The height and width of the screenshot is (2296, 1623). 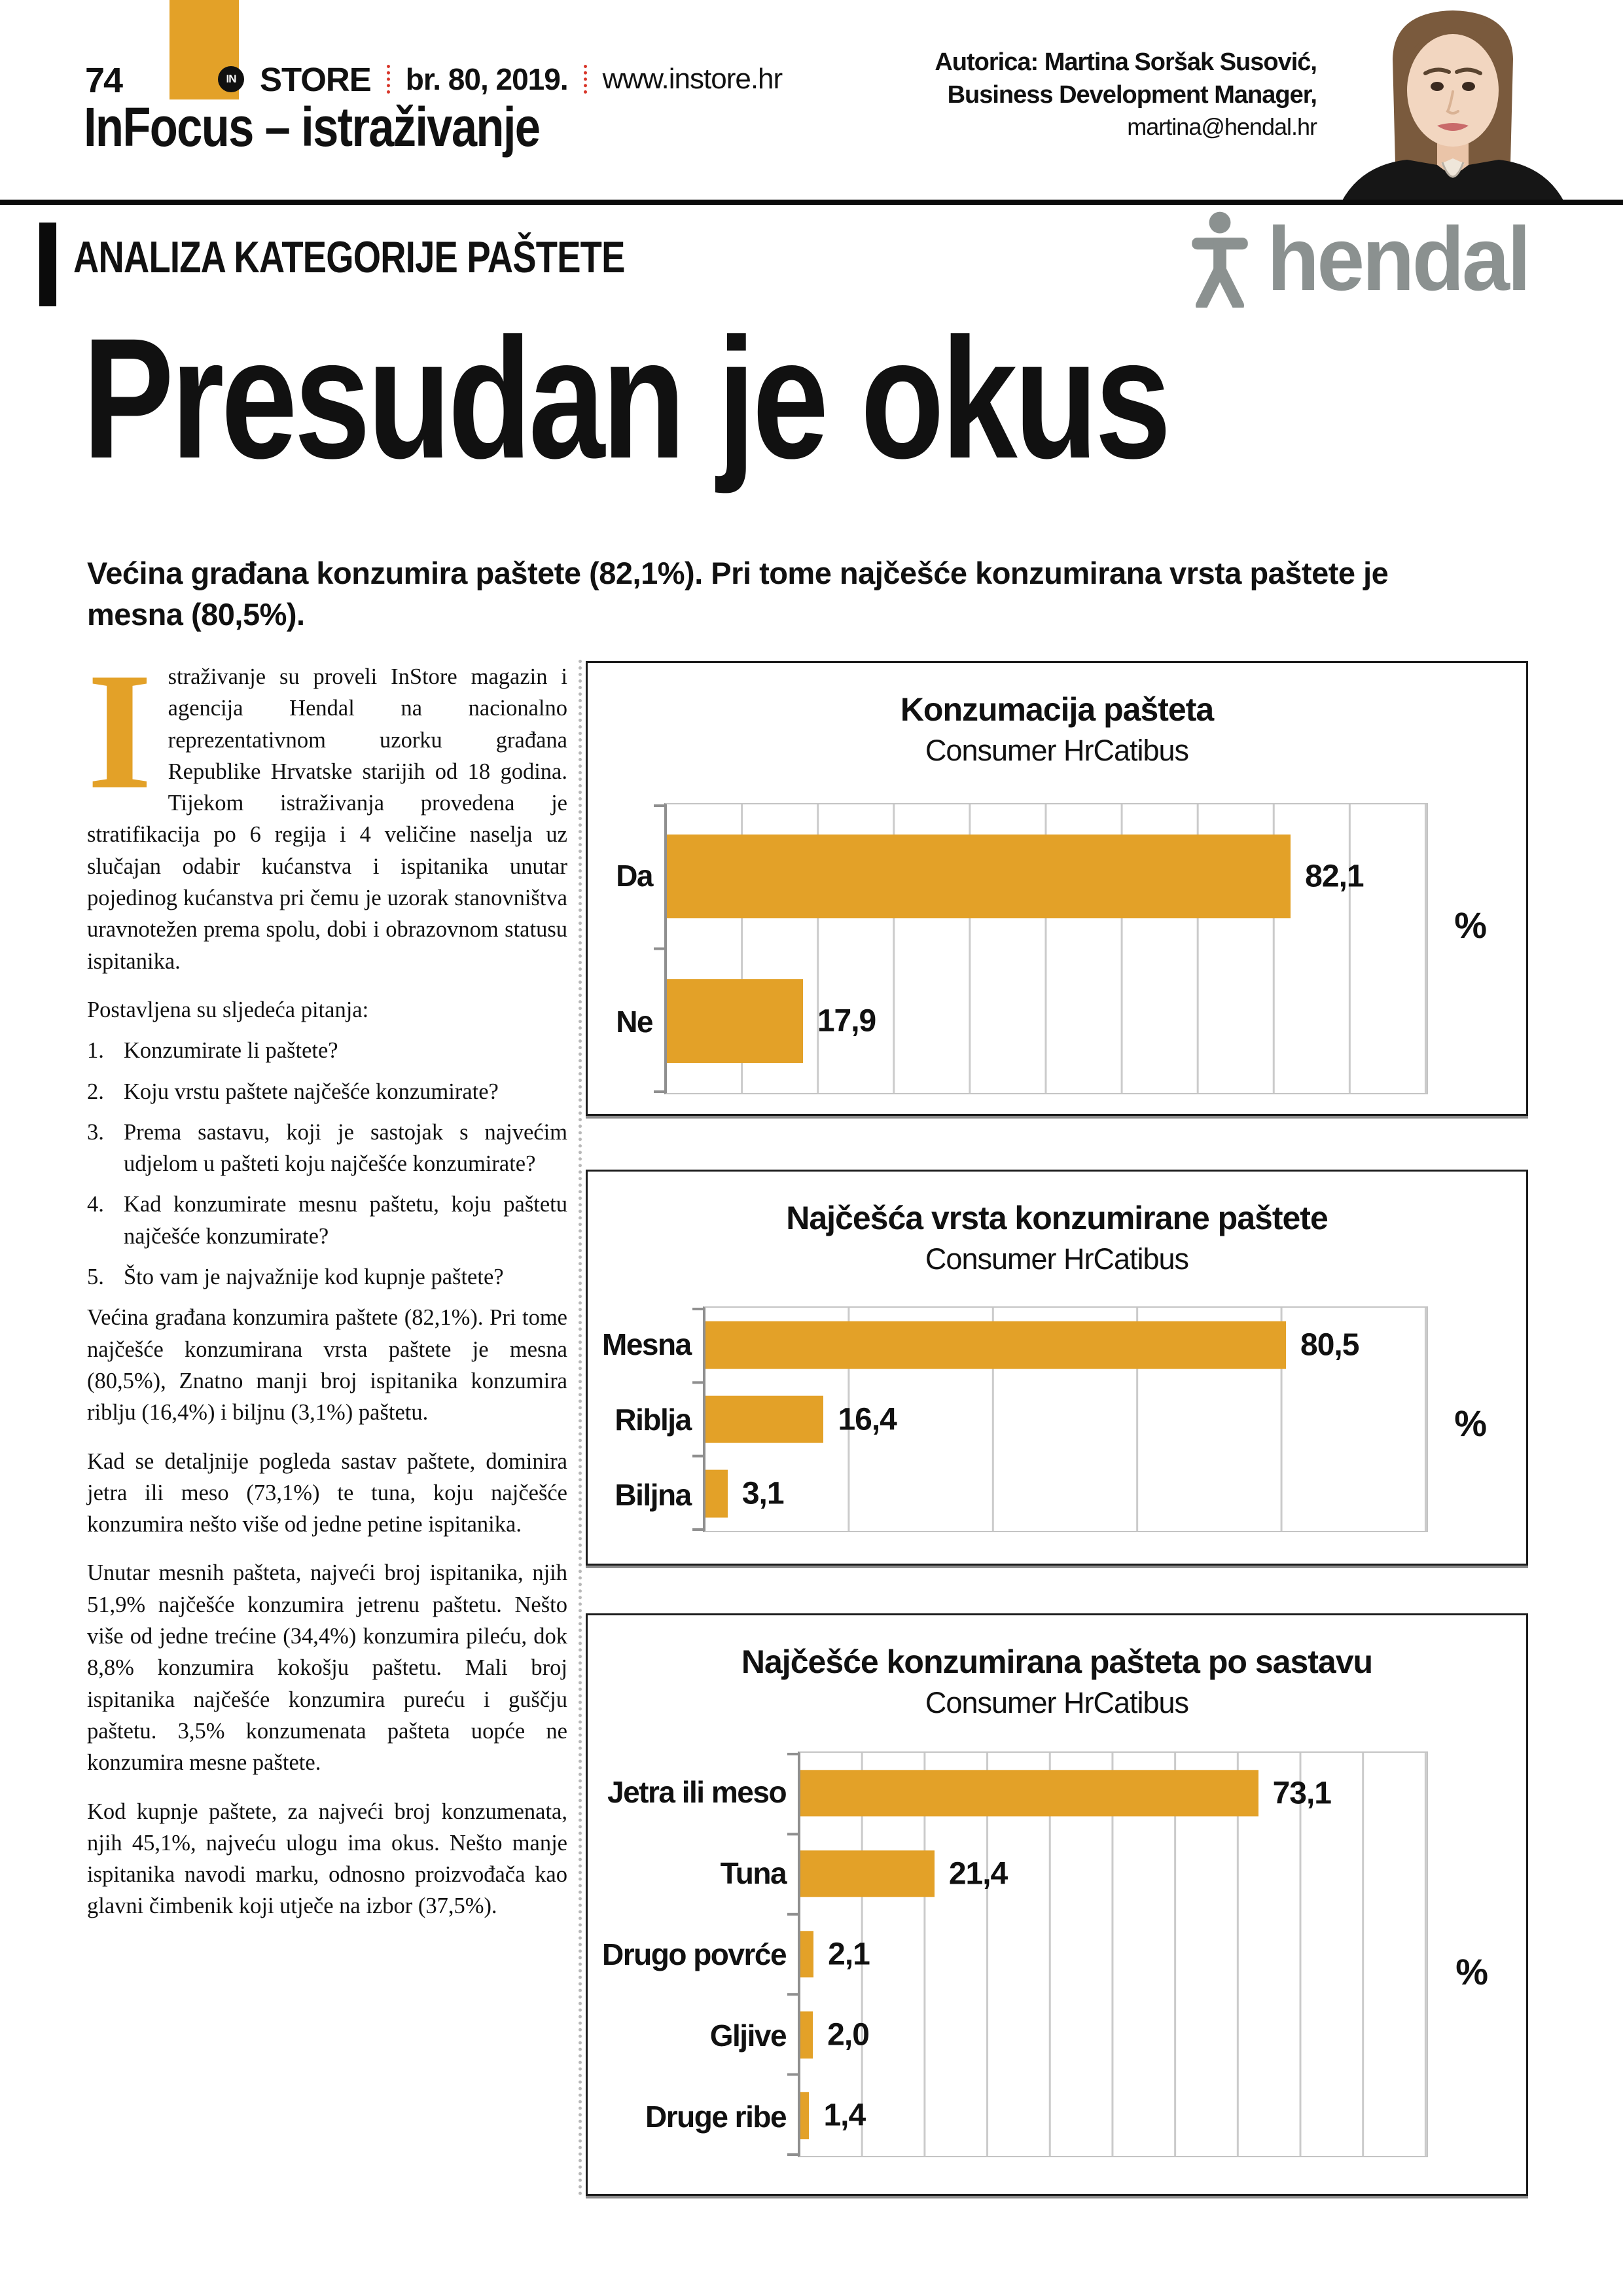 What do you see at coordinates (694, 1954) in the screenshot?
I see `category-label: Drugo povrće` at bounding box center [694, 1954].